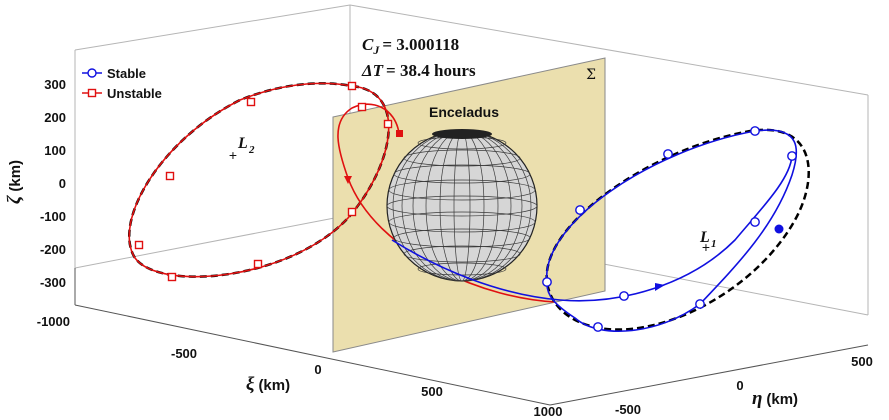  What do you see at coordinates (464, 112) in the screenshot?
I see `body-label: Enceladus` at bounding box center [464, 112].